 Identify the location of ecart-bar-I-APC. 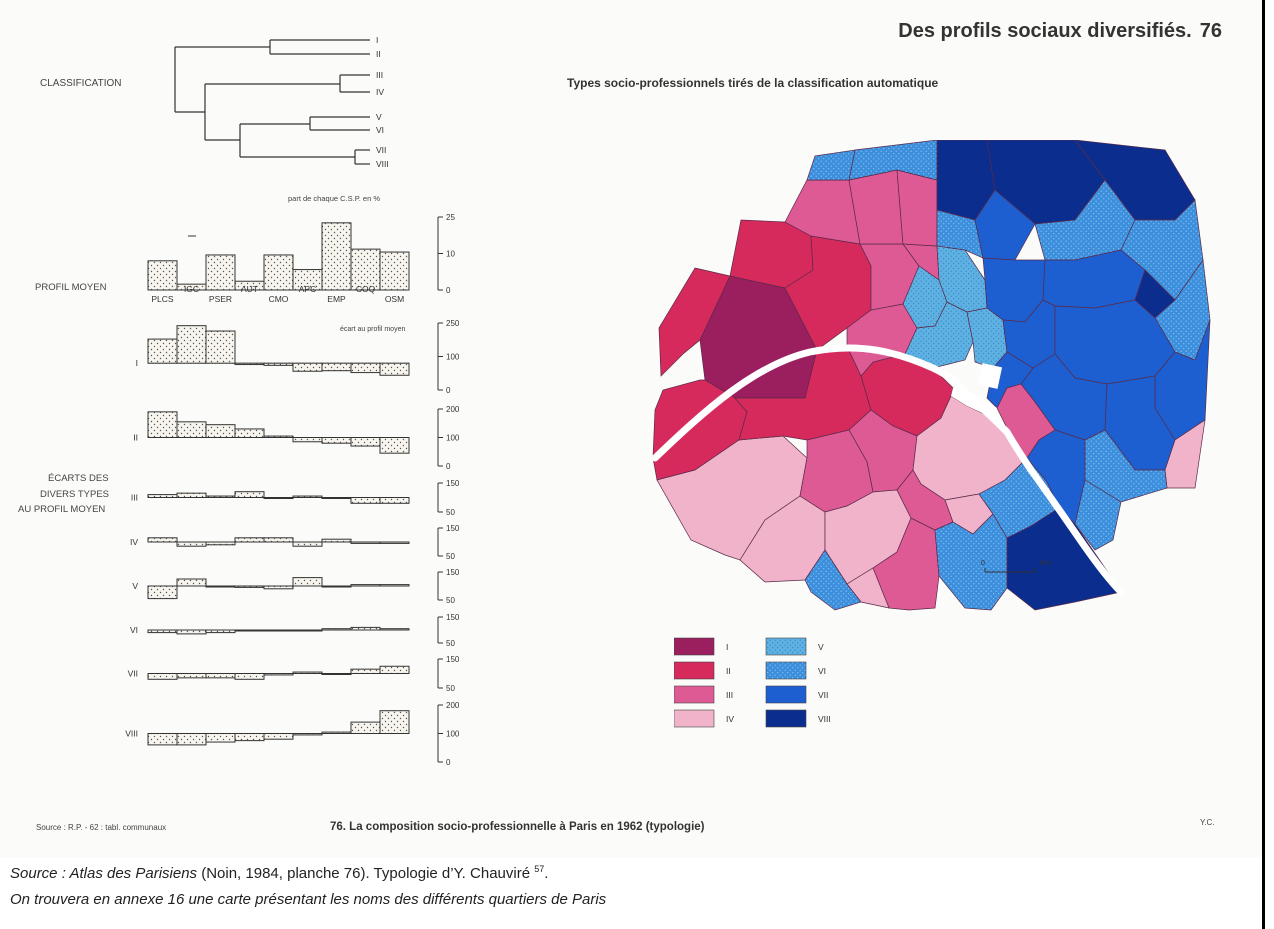
(307, 367).